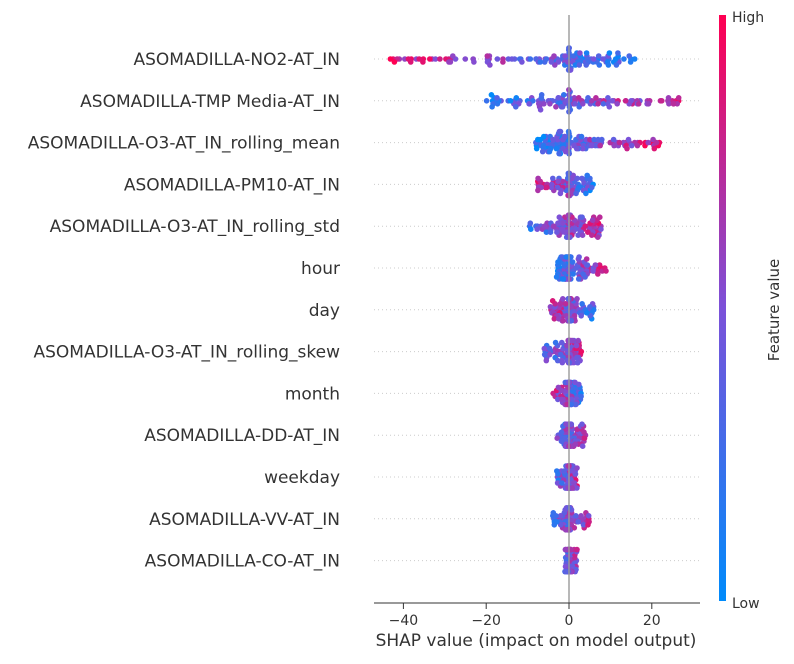 The width and height of the screenshot is (794, 664). I want to click on feature-label: ASOMADILLA-O3-AT_IN_rolling_skew, so click(187, 353).